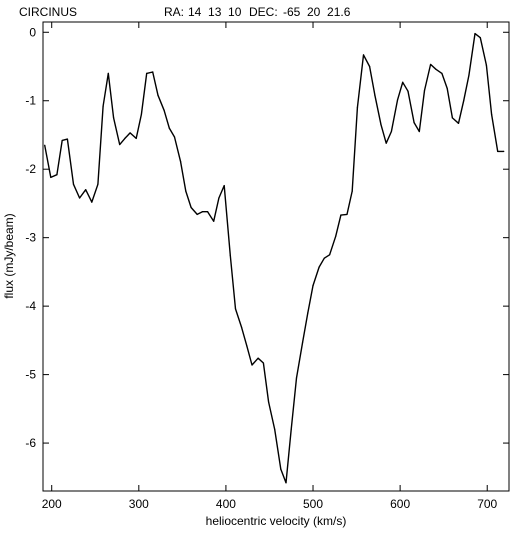 The height and width of the screenshot is (535, 522). Describe the element at coordinates (215, 12) in the screenshot. I see `ra-value: 14 13 10` at that location.